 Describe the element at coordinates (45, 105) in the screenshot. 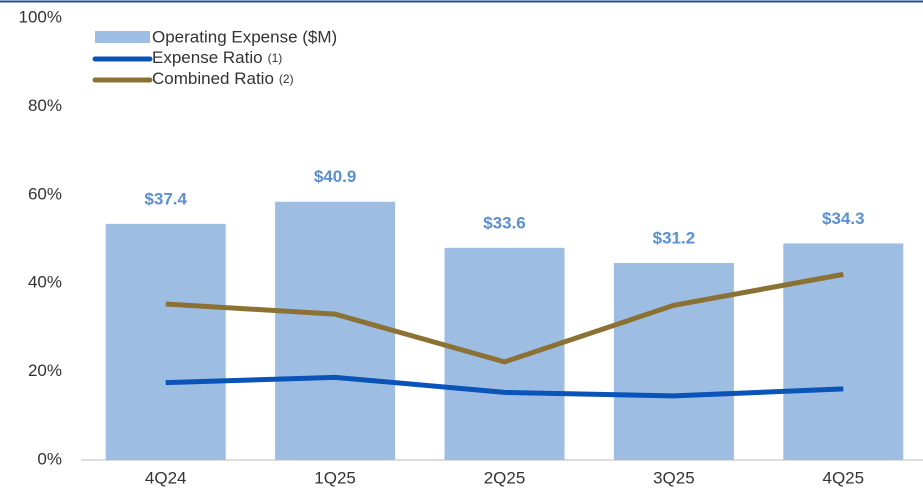

I see `y-tick-label: 80%` at that location.